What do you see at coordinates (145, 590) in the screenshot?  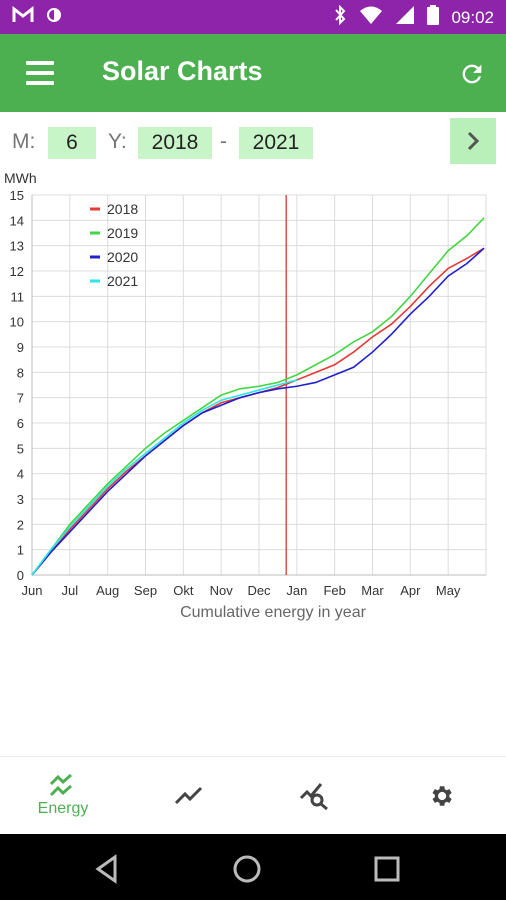 I see `x-tick-label: Sep` at bounding box center [145, 590].